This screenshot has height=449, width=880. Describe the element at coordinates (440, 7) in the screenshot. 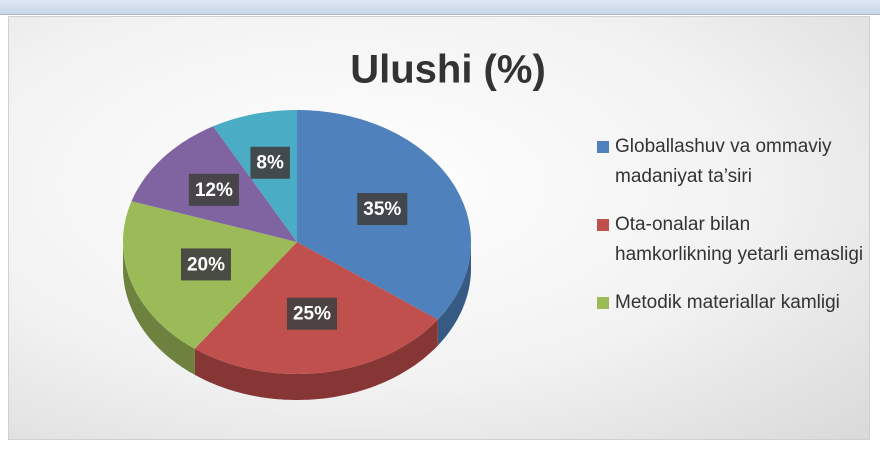

I see `window-bar` at that location.